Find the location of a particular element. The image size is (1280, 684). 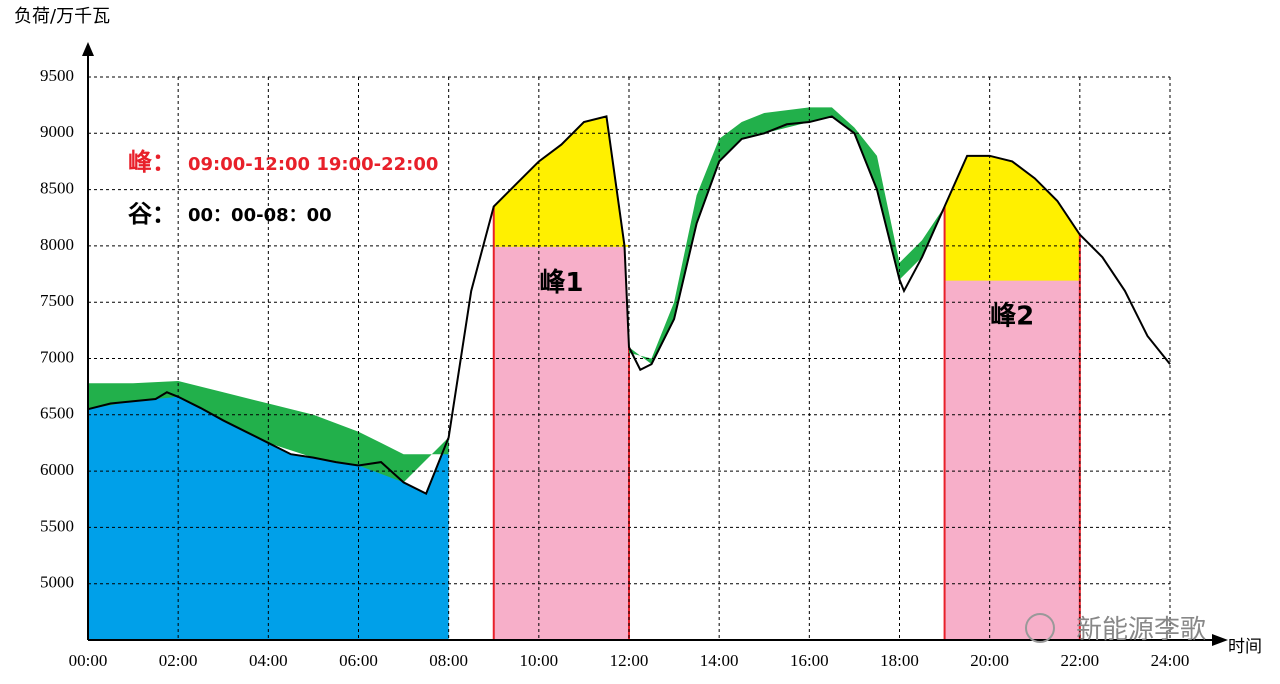

x-tick-label: 20:00 is located at coordinates (989, 660).